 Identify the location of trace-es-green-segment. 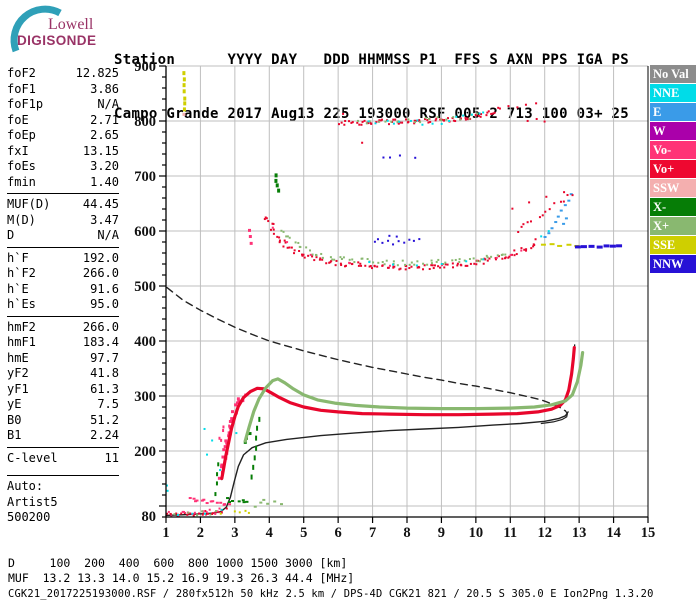
(237, 500).